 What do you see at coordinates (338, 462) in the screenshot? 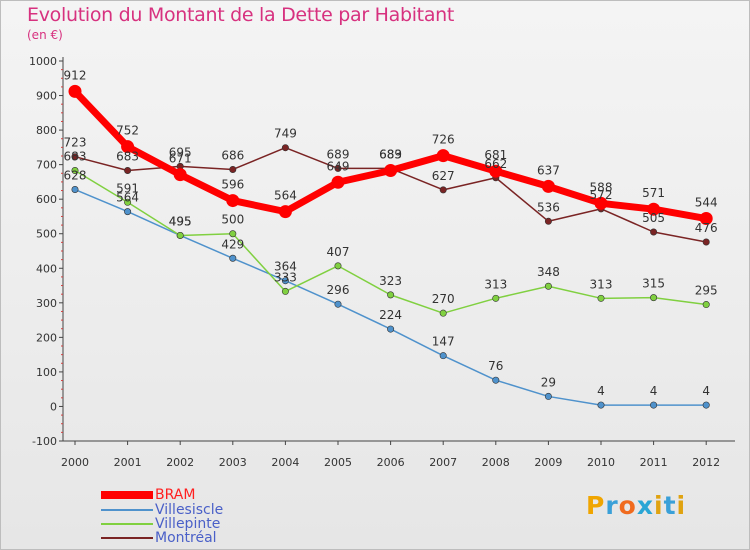
I see `x-tick-label: 2005` at bounding box center [338, 462].